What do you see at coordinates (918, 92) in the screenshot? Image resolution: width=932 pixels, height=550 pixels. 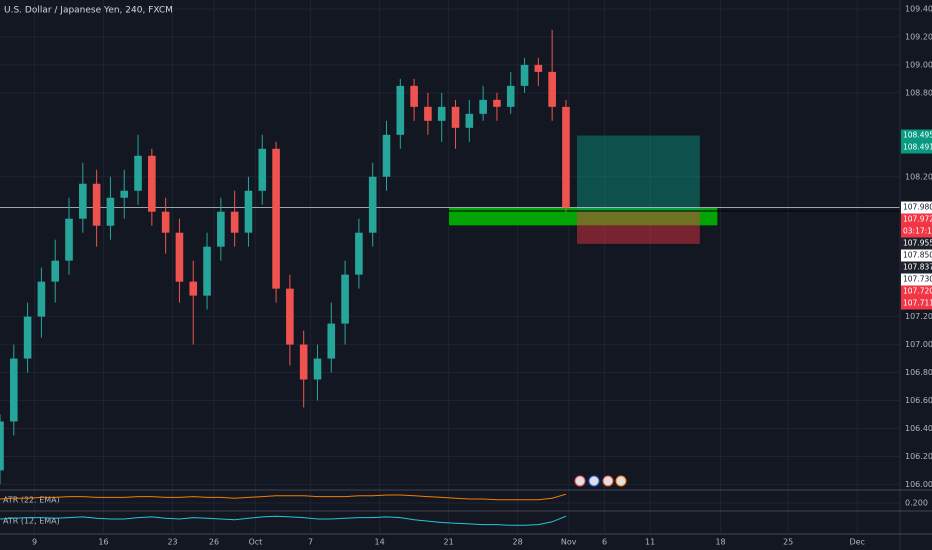 I see `y-tick-label: 108.800` at bounding box center [918, 92].